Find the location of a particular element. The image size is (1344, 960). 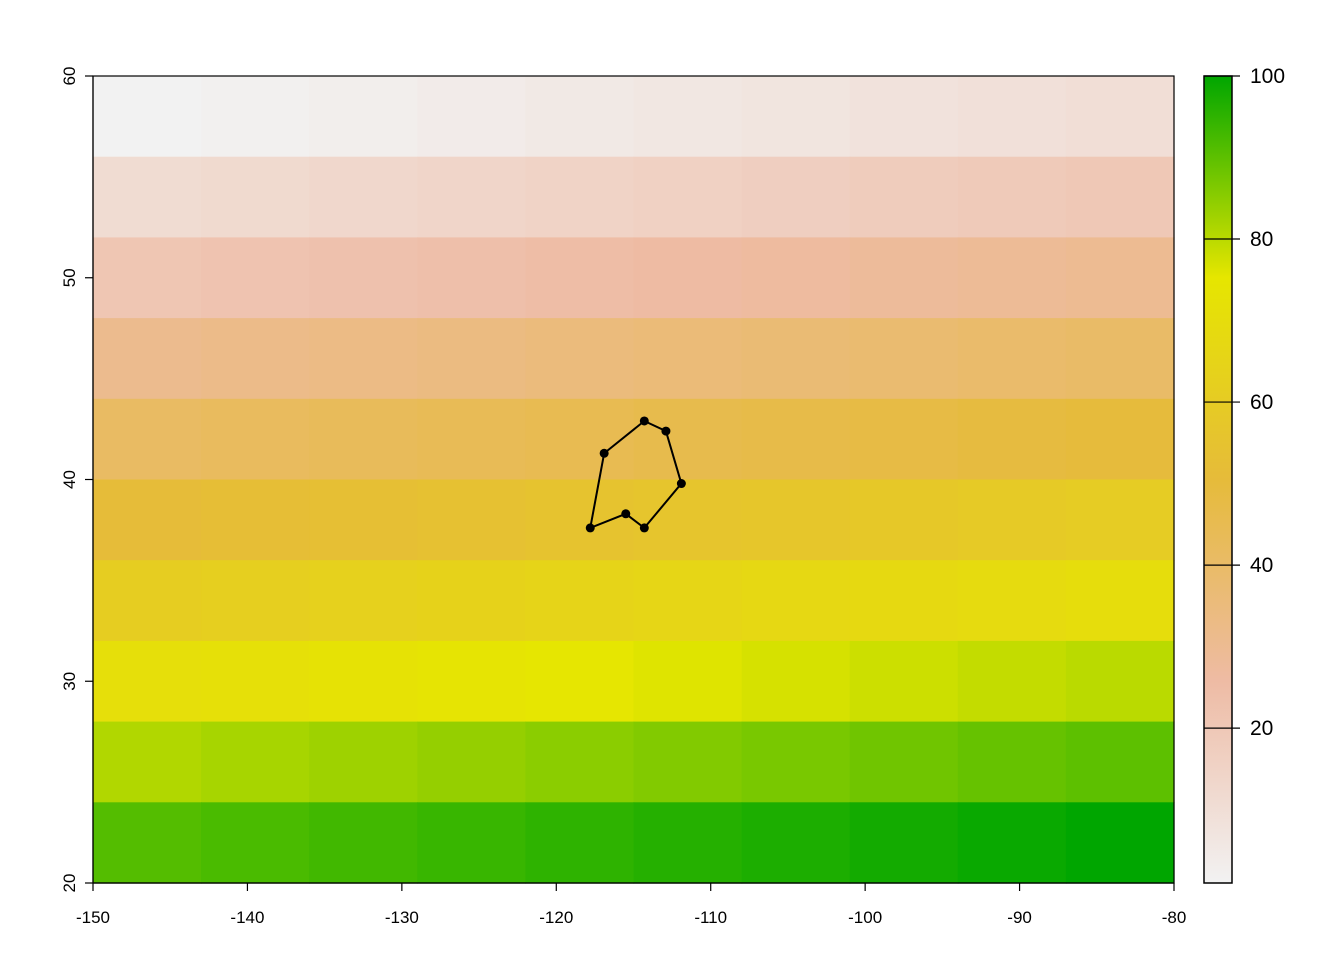

colorbar-legend: 20 40 60 80 100 is located at coordinates (1244, 474).